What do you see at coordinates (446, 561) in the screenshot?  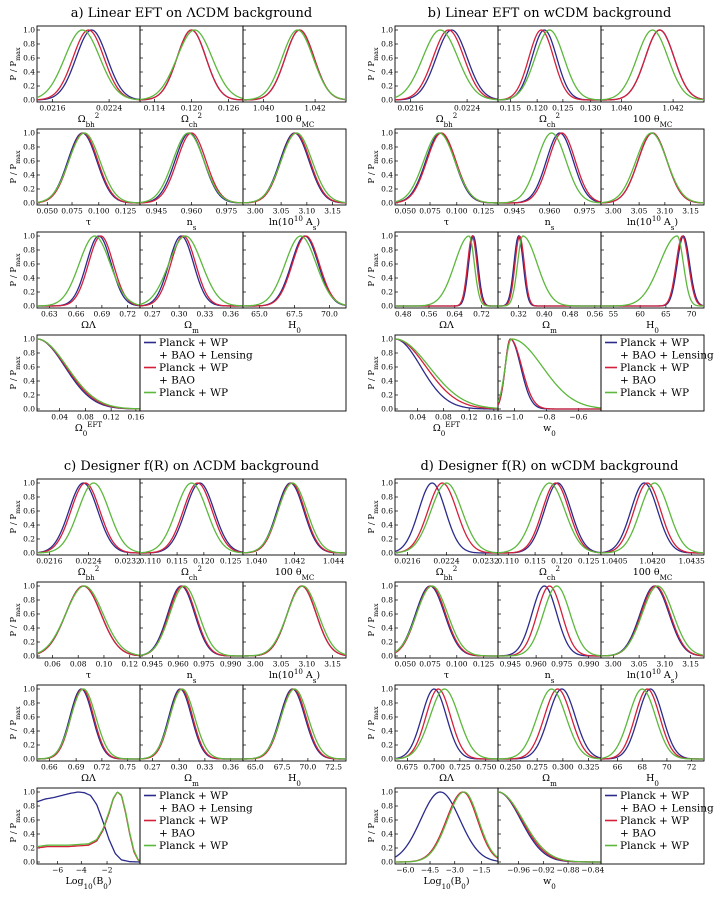 I see `x-tick-label: 0.0224` at bounding box center [446, 561].